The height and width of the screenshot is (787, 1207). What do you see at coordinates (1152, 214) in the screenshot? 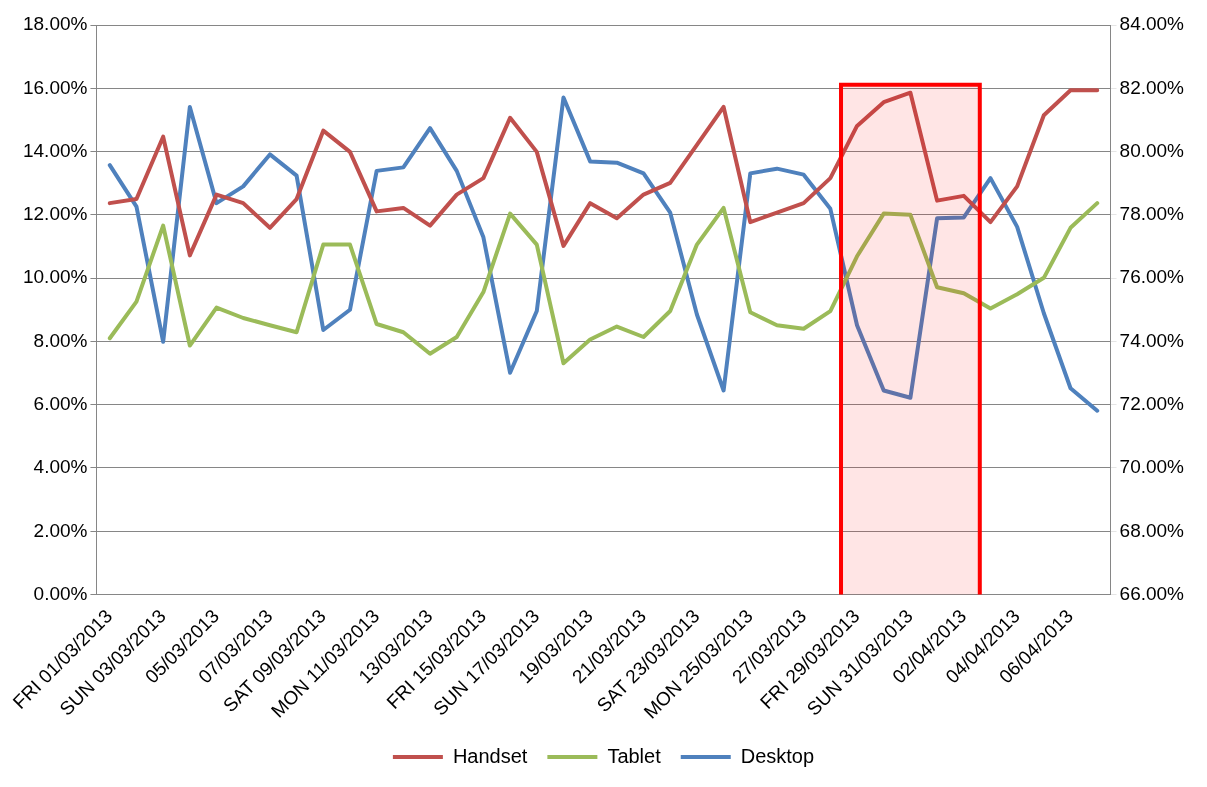
I see `y2-tick-label: 78.00%` at bounding box center [1152, 214].